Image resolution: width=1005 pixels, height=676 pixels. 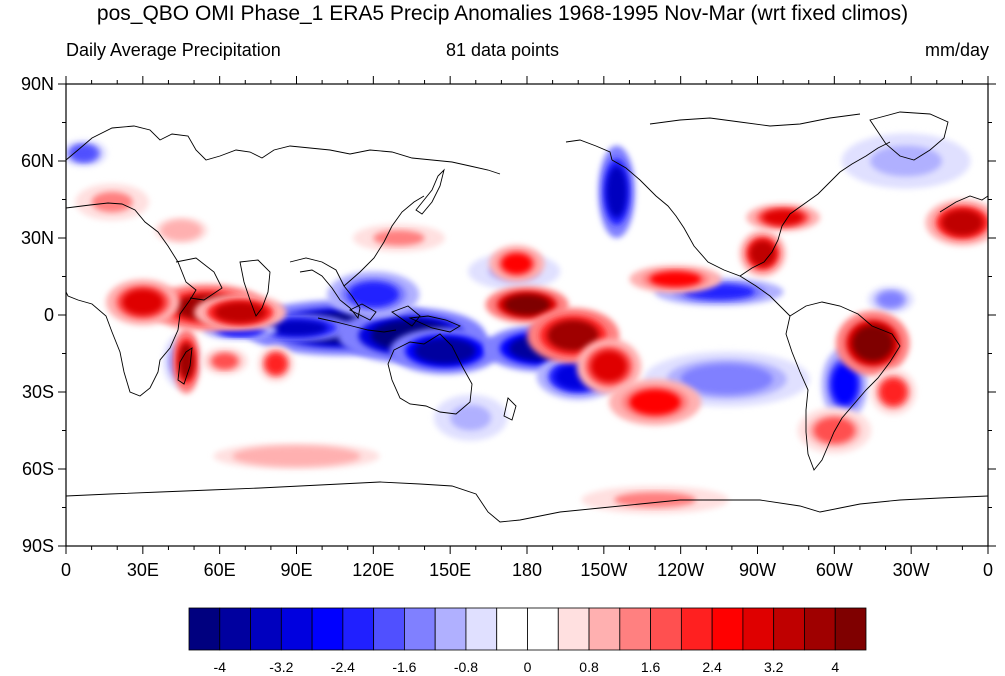 I want to click on coastline-alaska, so click(x=589, y=150).